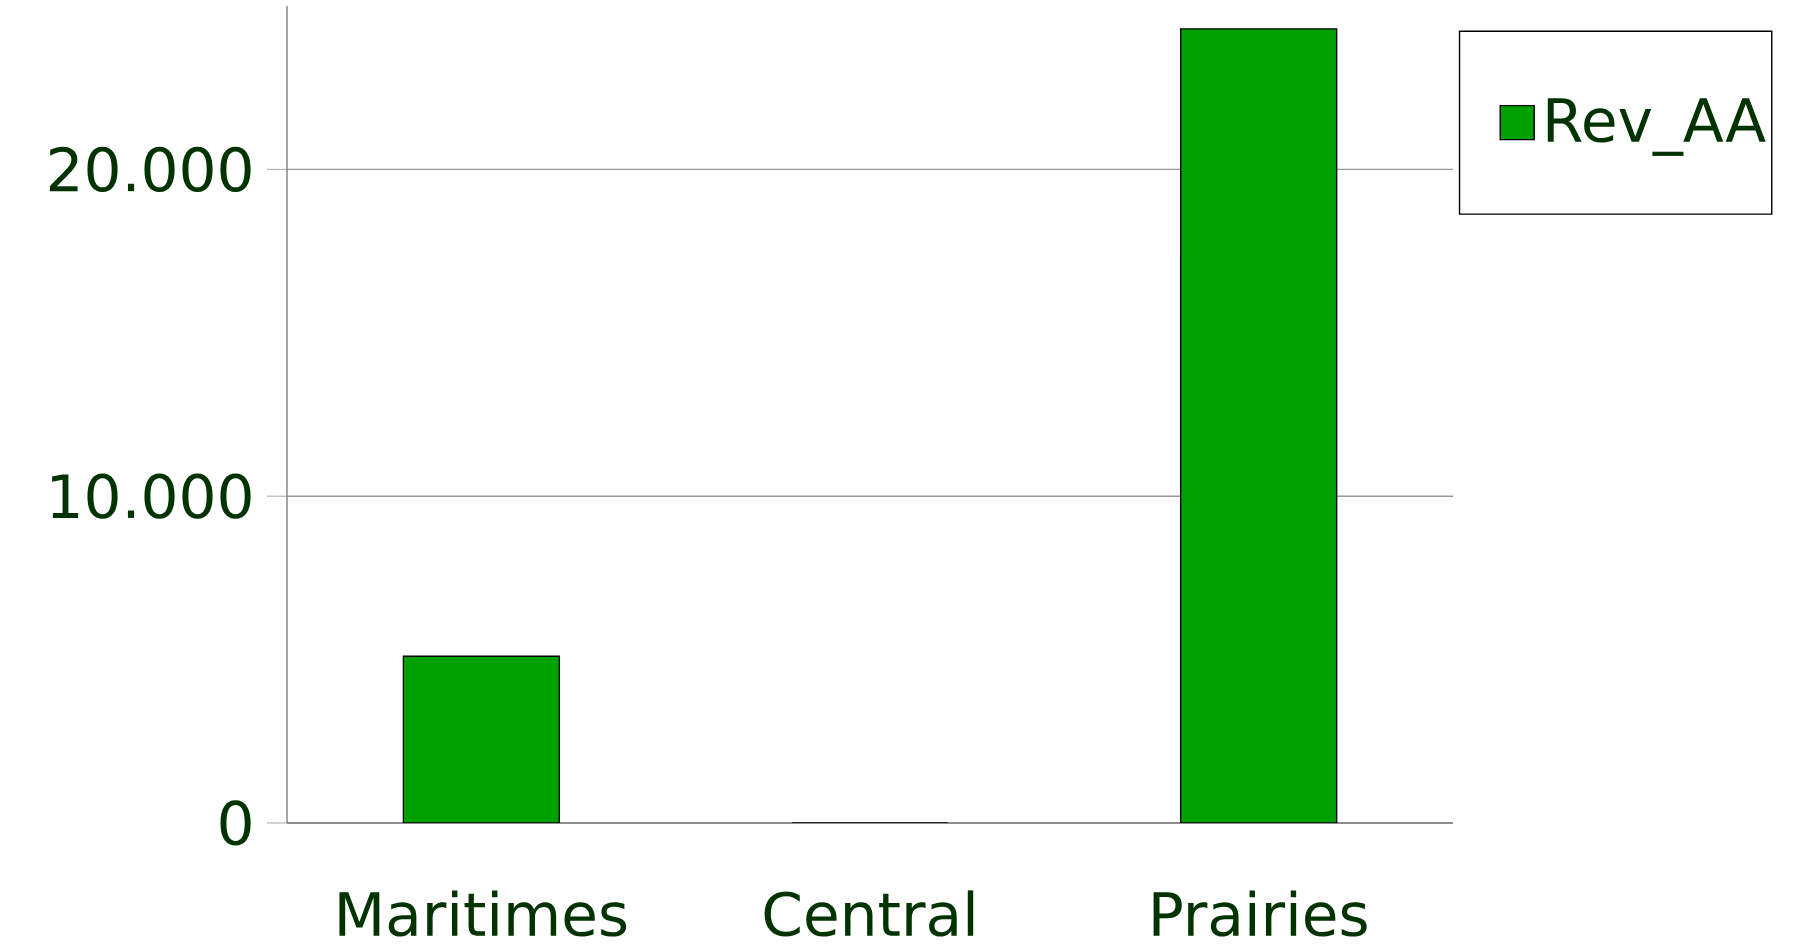 The height and width of the screenshot is (950, 1816). Describe the element at coordinates (869, 913) in the screenshot. I see `x-tick-label: Central` at that location.